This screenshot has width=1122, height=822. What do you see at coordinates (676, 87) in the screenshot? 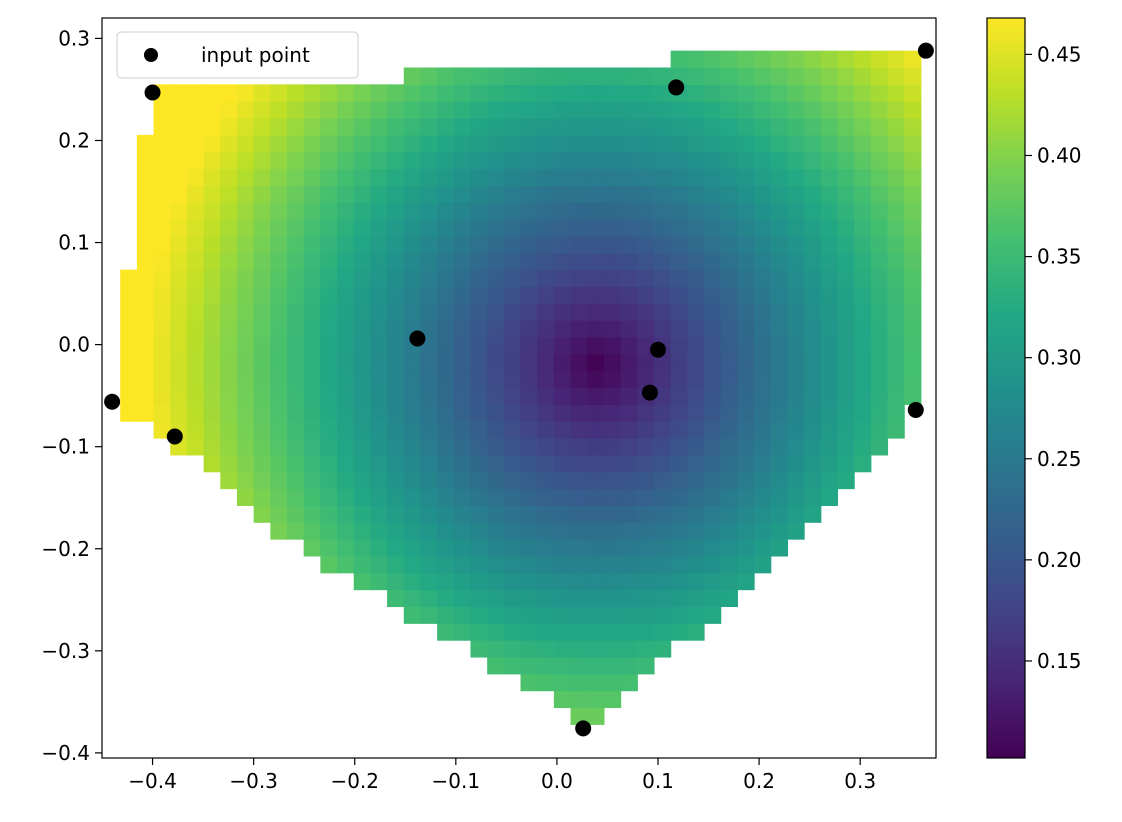
I see `input-point` at bounding box center [676, 87].